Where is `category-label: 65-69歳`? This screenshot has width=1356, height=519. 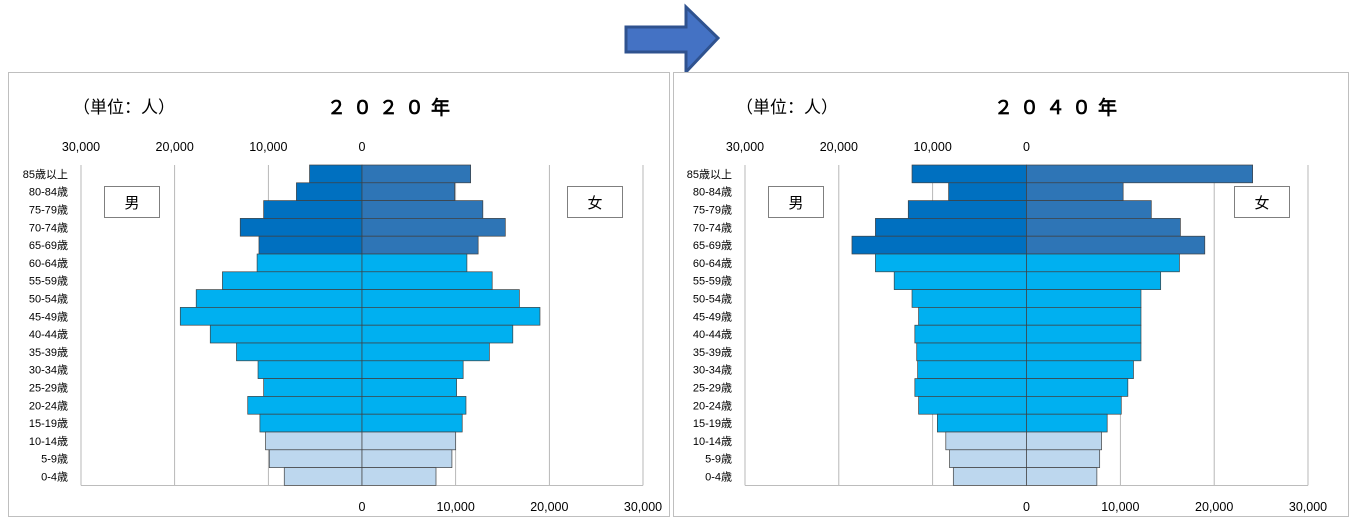
category-label: 65-69歳 is located at coordinates (48, 245).